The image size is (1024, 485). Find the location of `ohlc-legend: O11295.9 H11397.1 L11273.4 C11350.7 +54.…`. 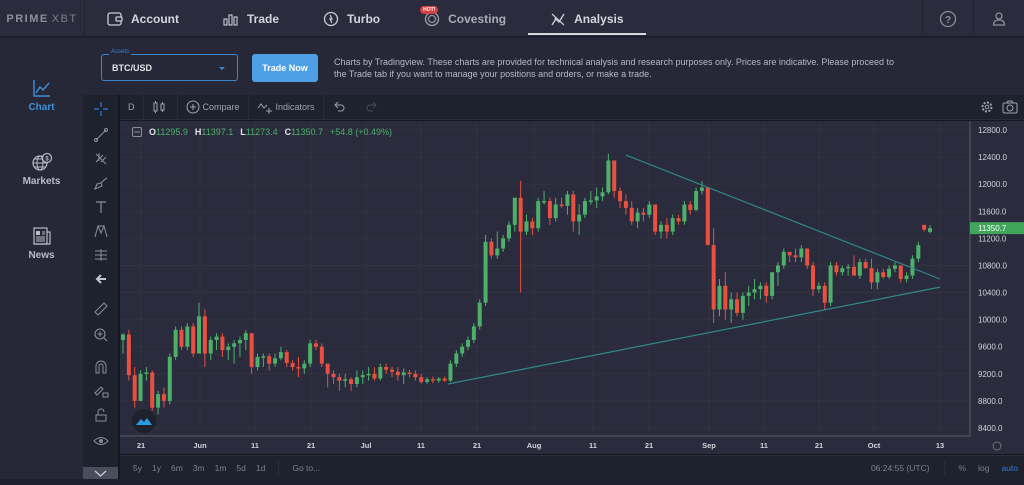

ohlc-legend: O11295.9 H11397.1 L11273.4 C11350.7 +54.… is located at coordinates (262, 132).